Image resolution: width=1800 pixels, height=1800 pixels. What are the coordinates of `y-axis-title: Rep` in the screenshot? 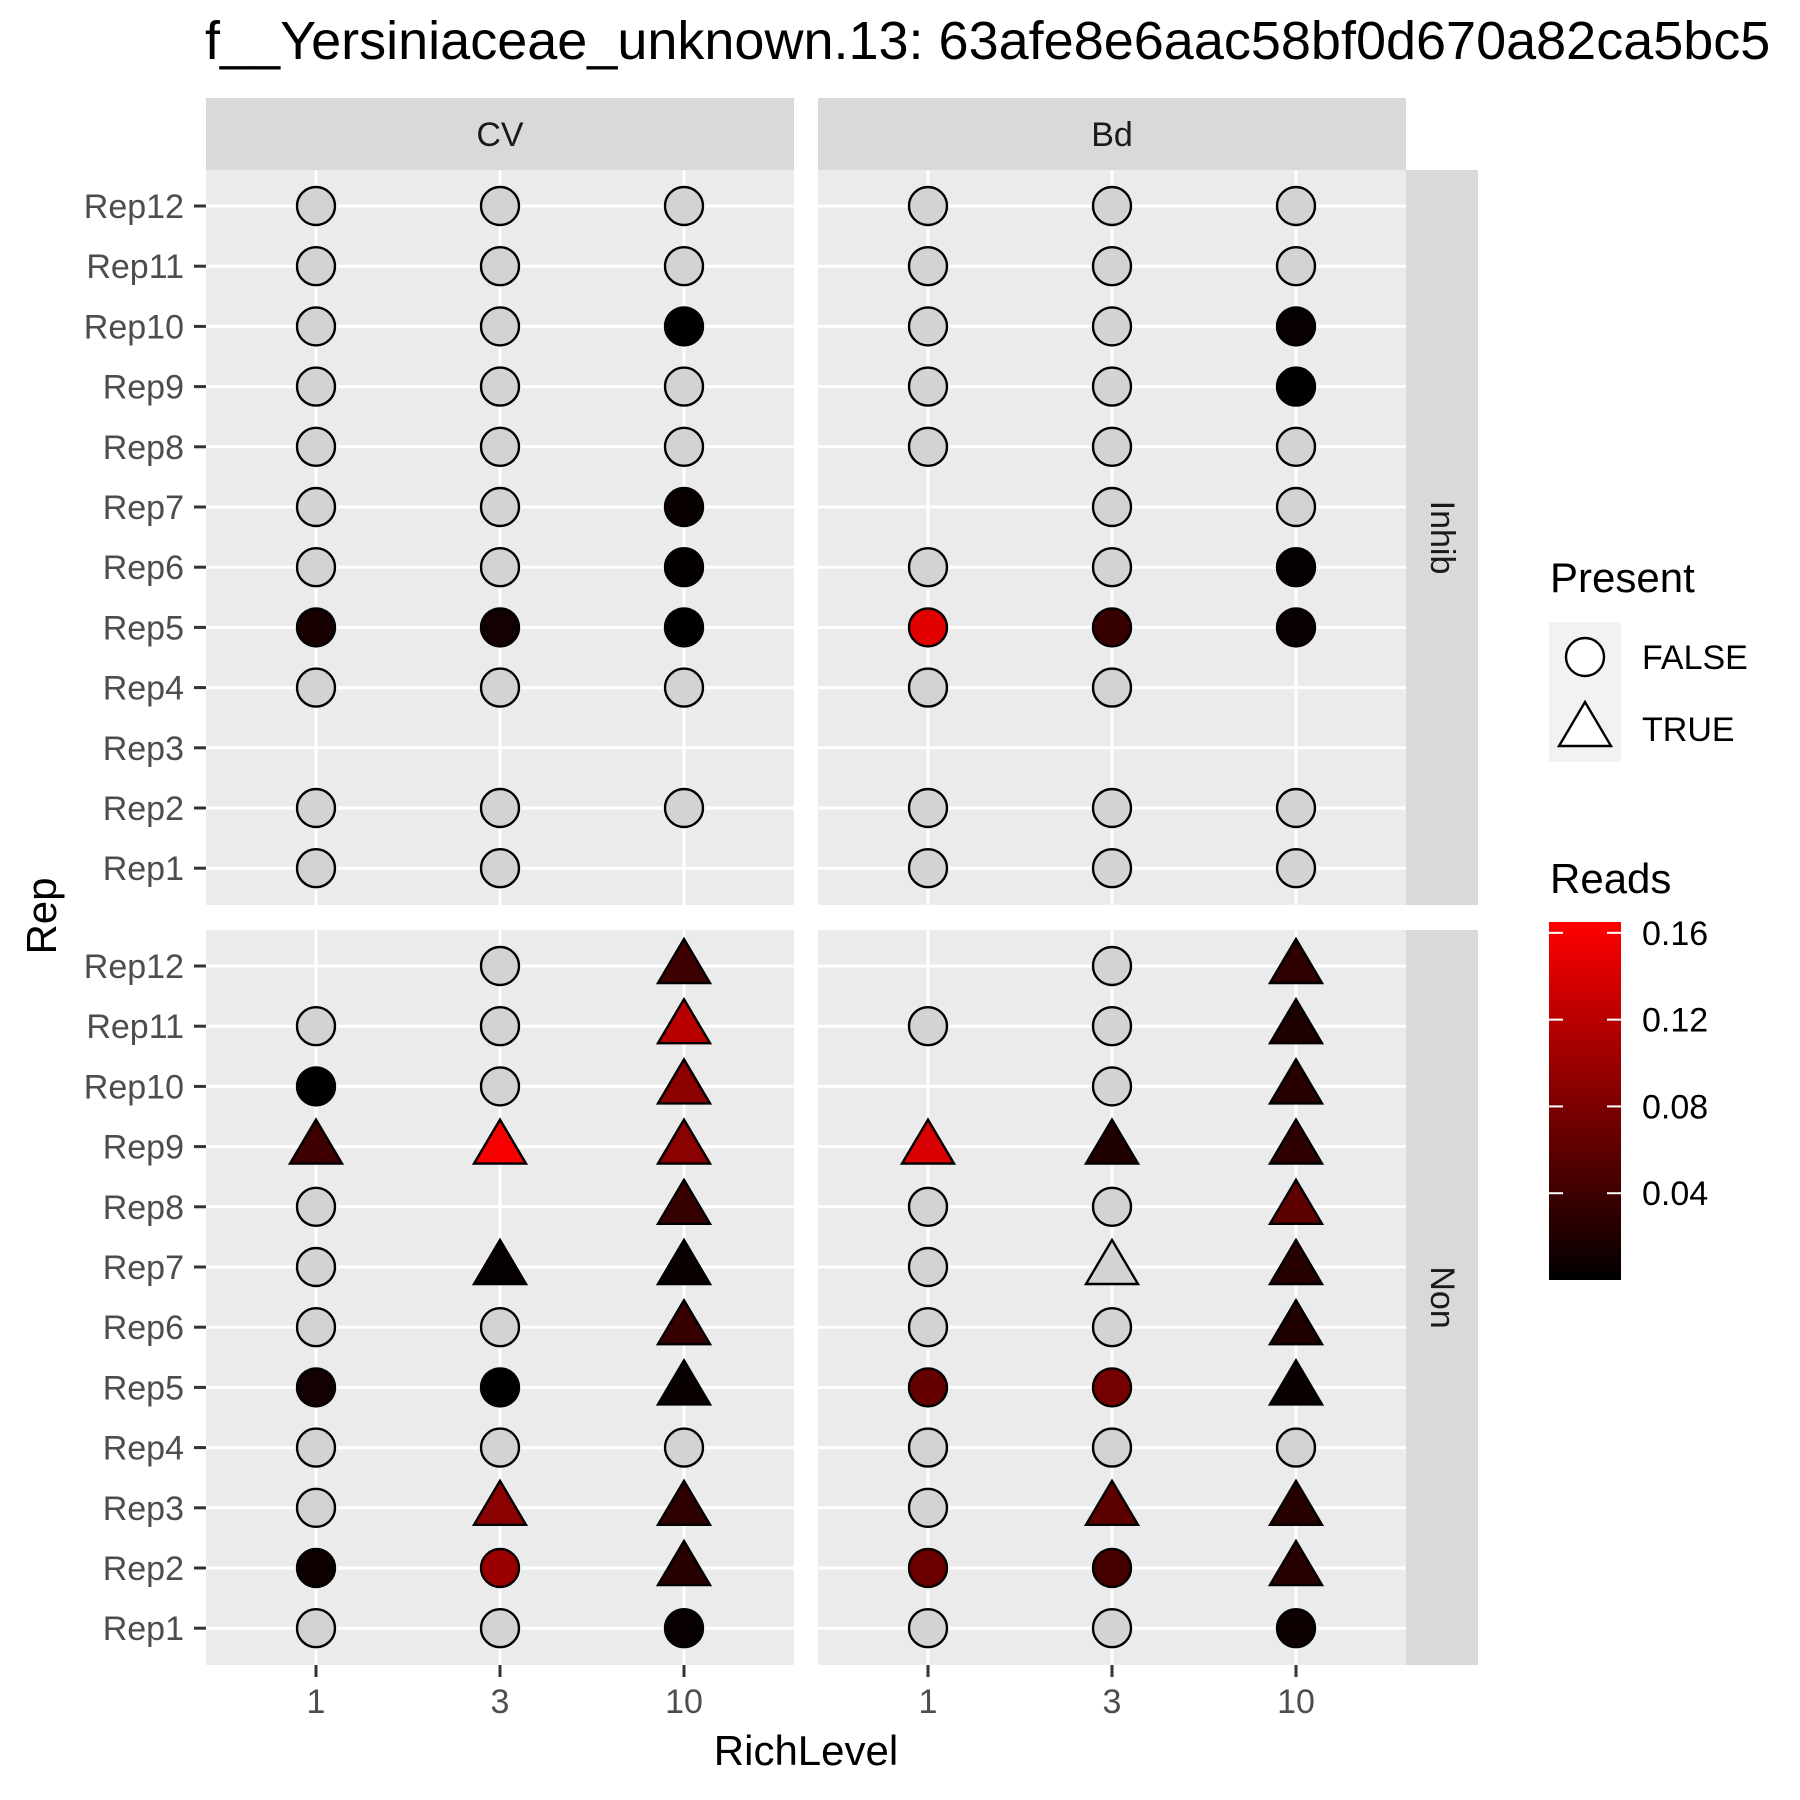 It's located at (41, 915).